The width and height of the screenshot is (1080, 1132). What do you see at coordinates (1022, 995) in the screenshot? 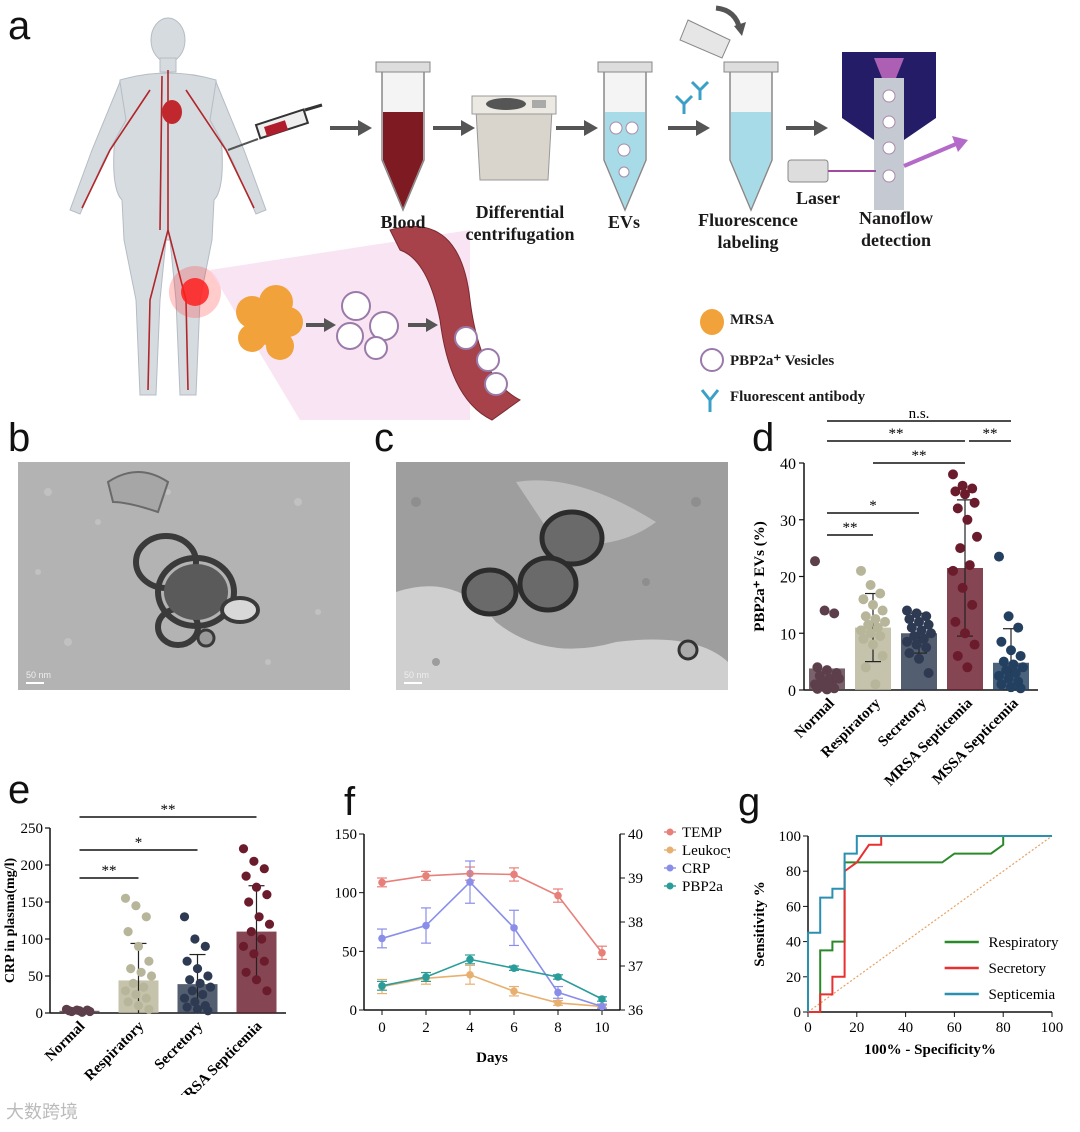
I see `legend-label-septicemia: Septicemia` at bounding box center [1022, 995].